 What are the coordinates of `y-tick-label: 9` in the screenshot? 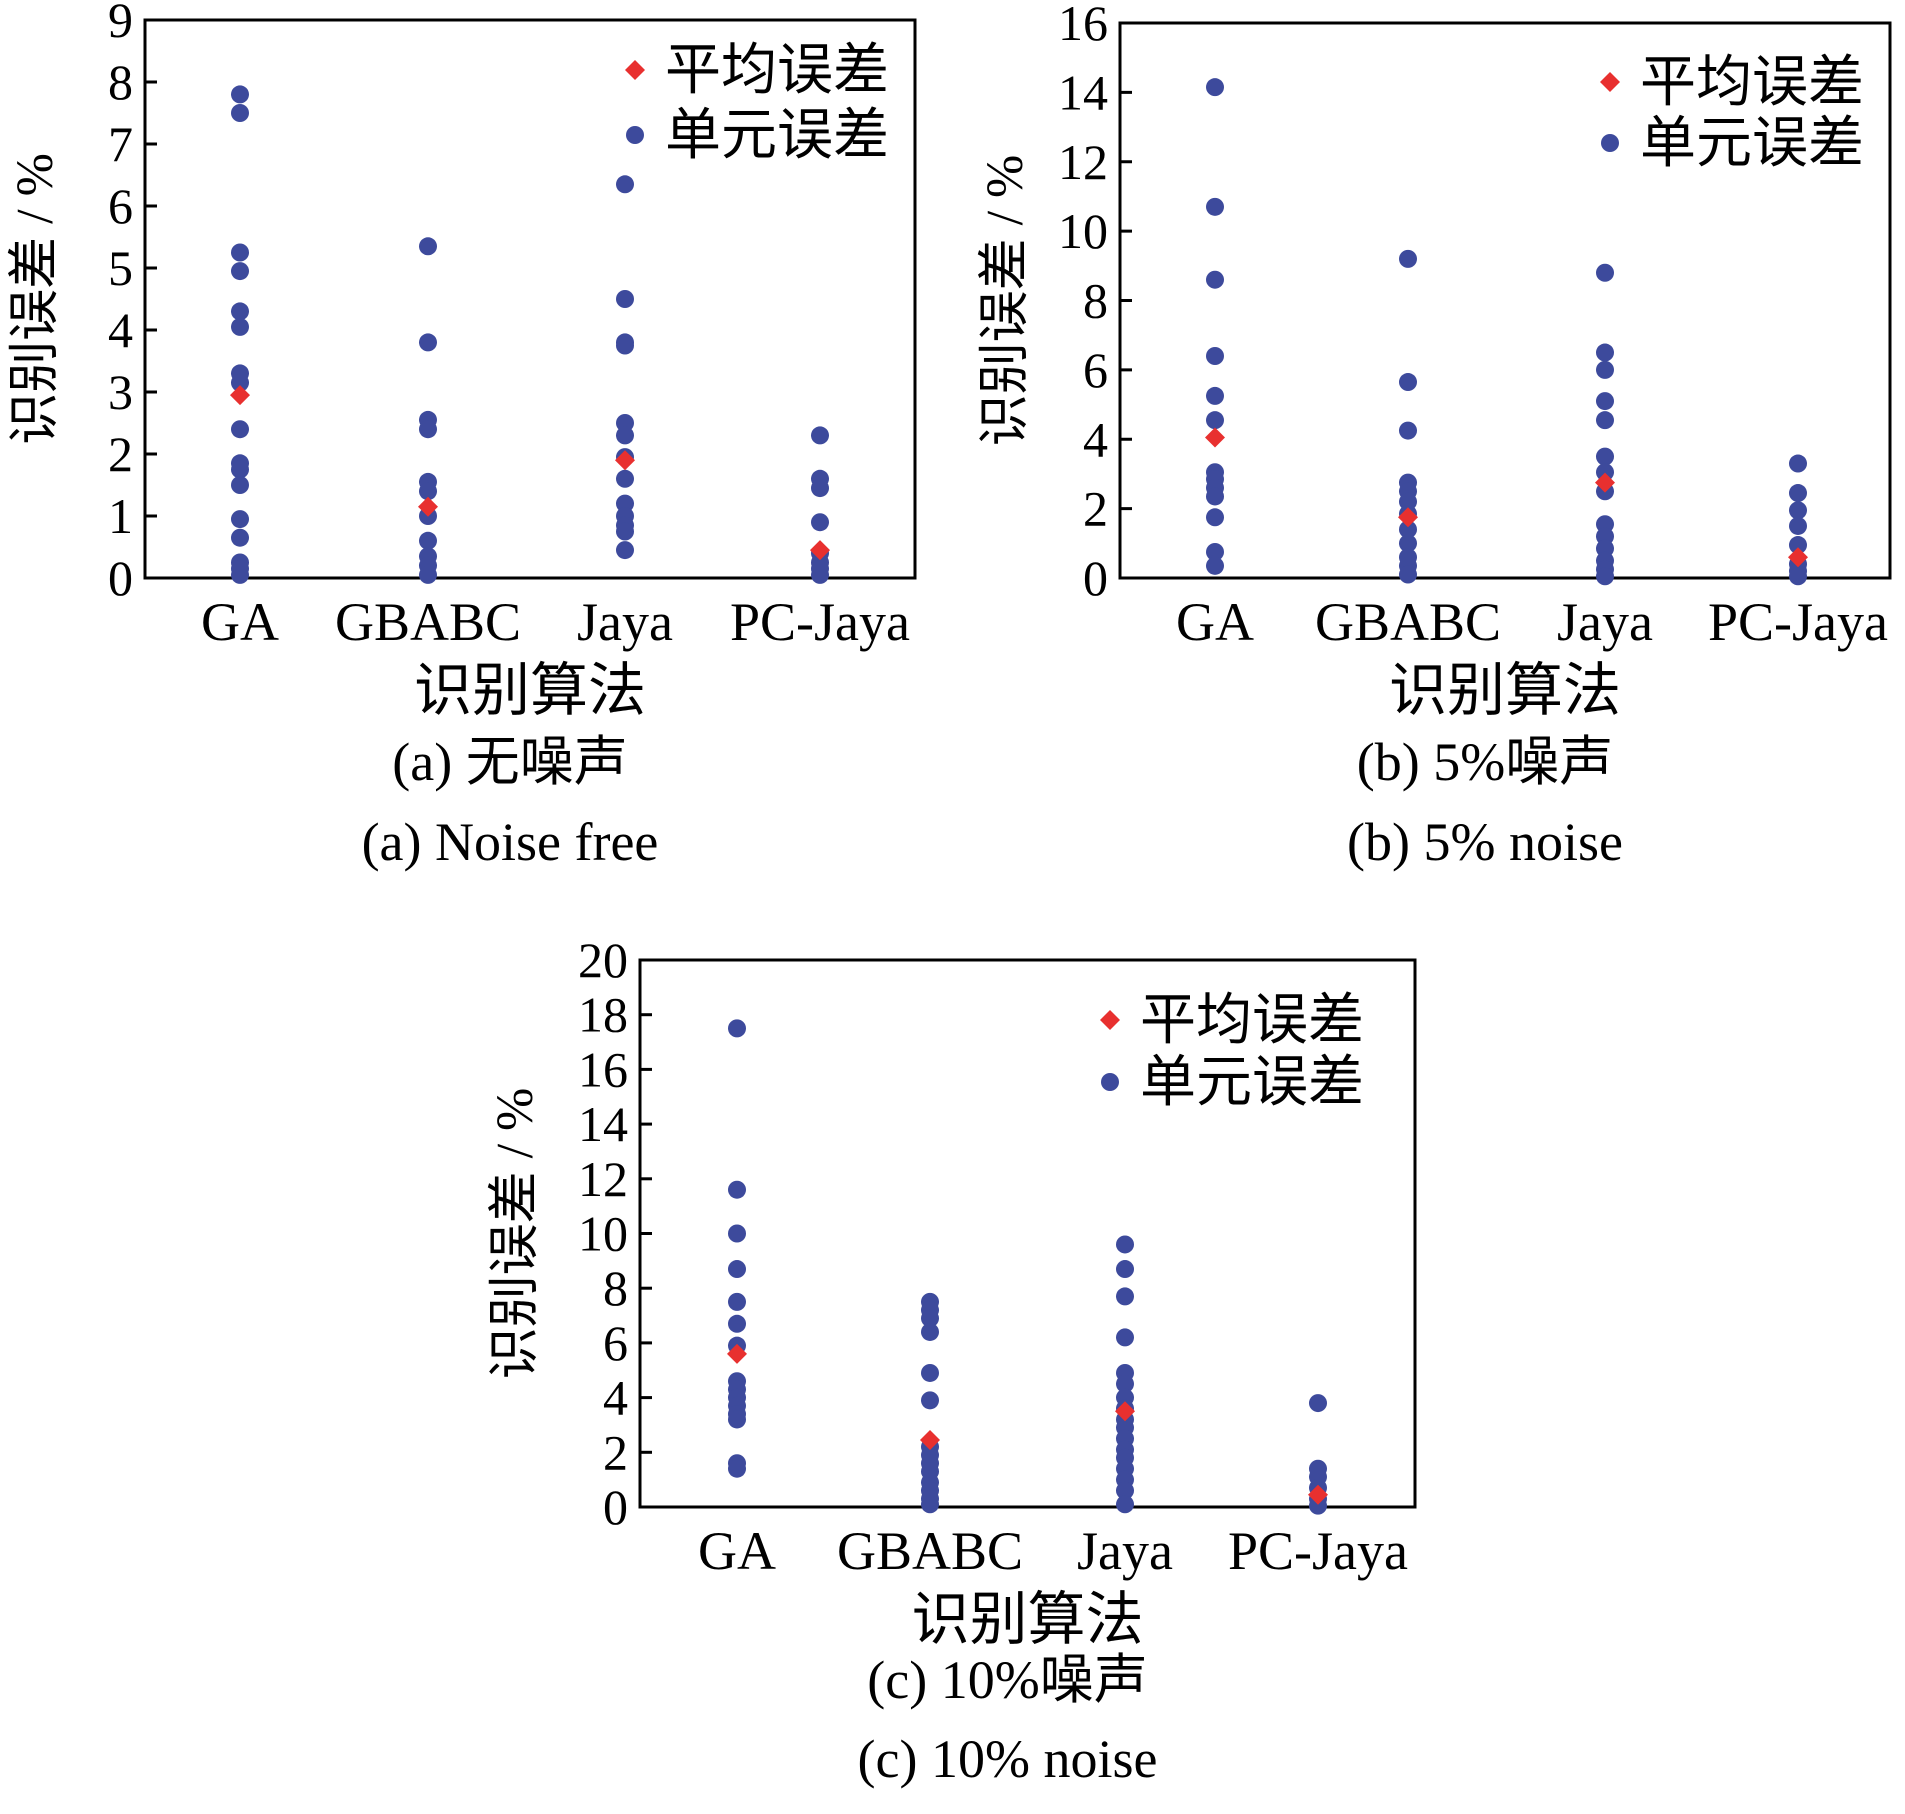 It's located at (120, 24).